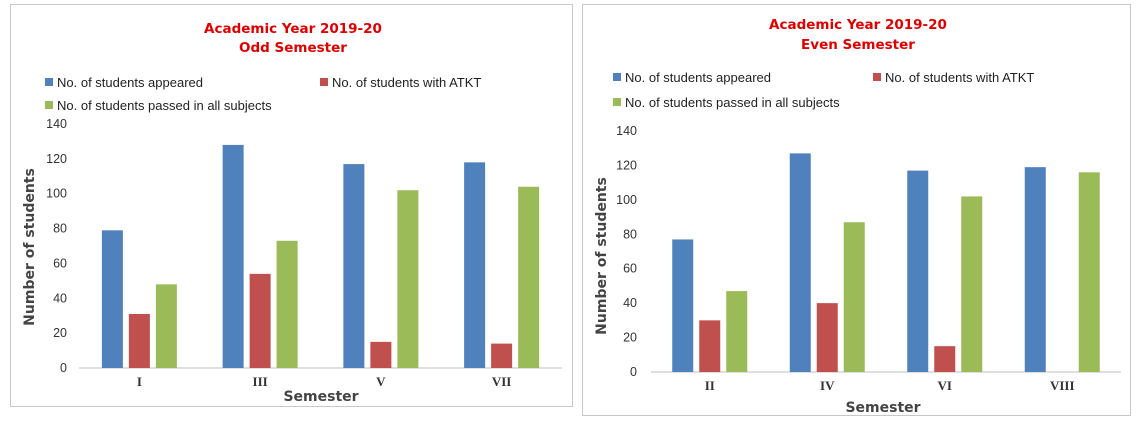 The width and height of the screenshot is (1137, 422). Describe the element at coordinates (972, 284) in the screenshot. I see `bar-passed-vi` at that location.